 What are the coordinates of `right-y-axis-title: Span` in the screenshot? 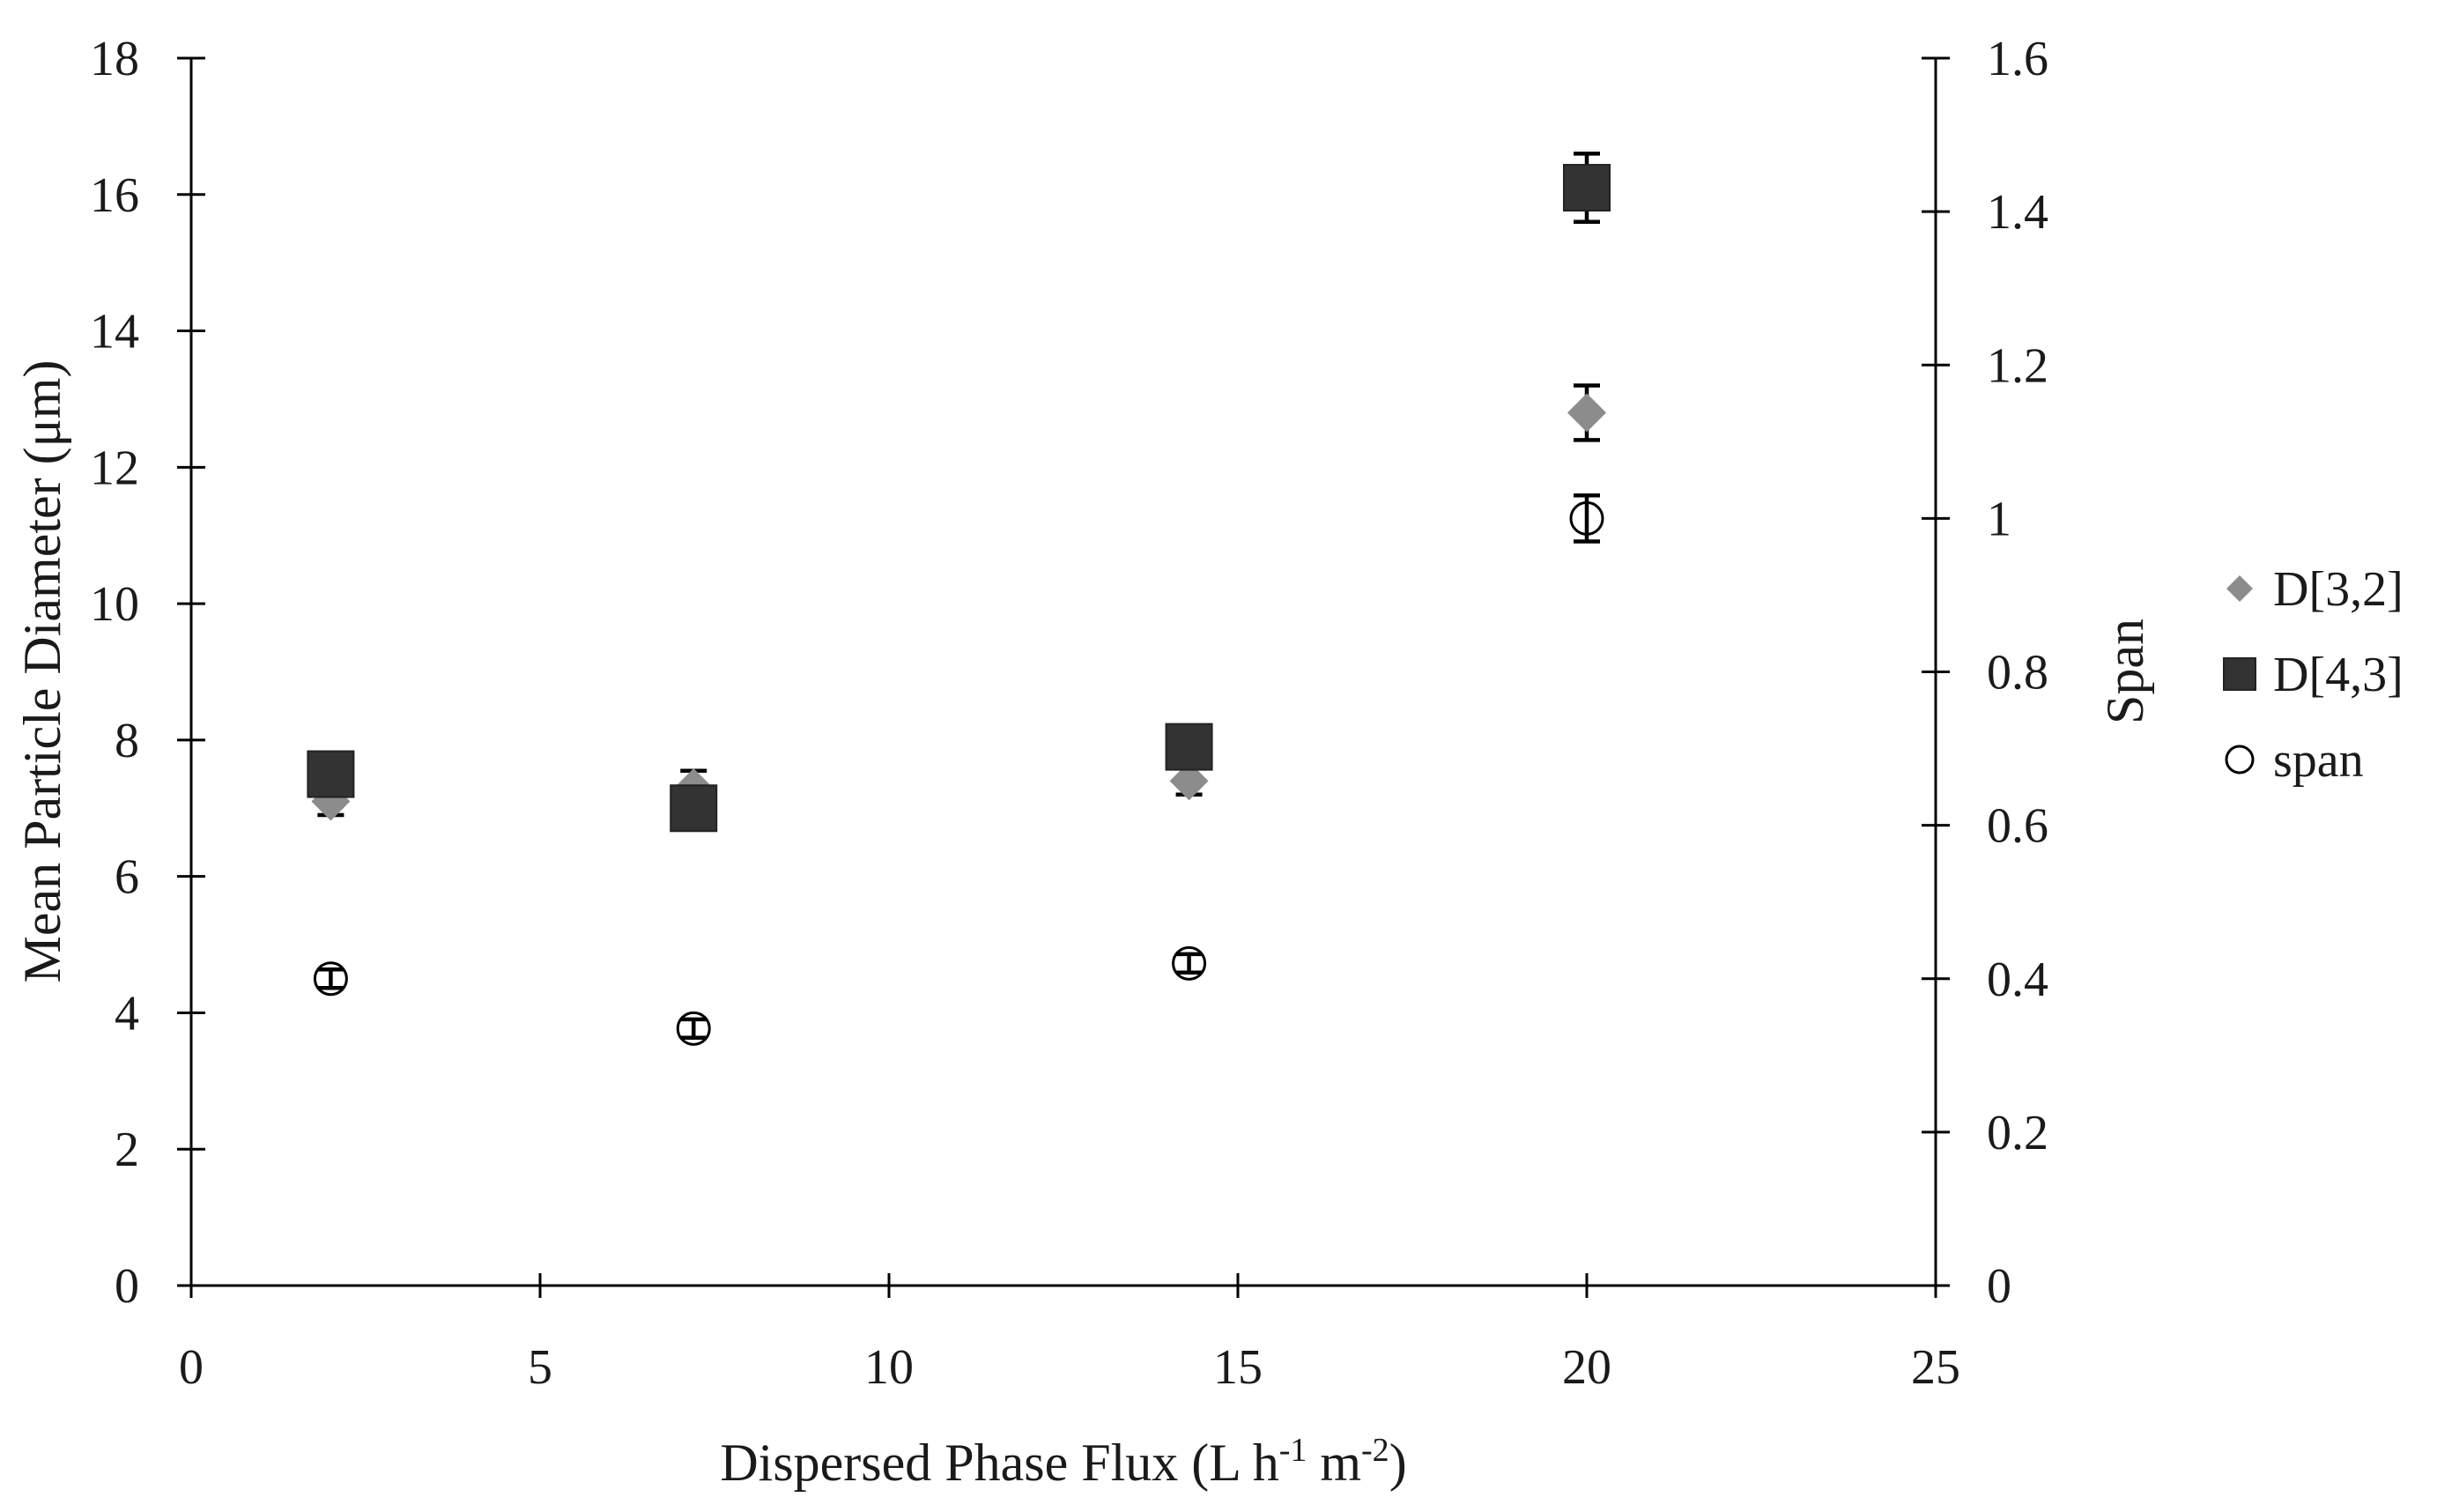 It's located at (2125, 671).